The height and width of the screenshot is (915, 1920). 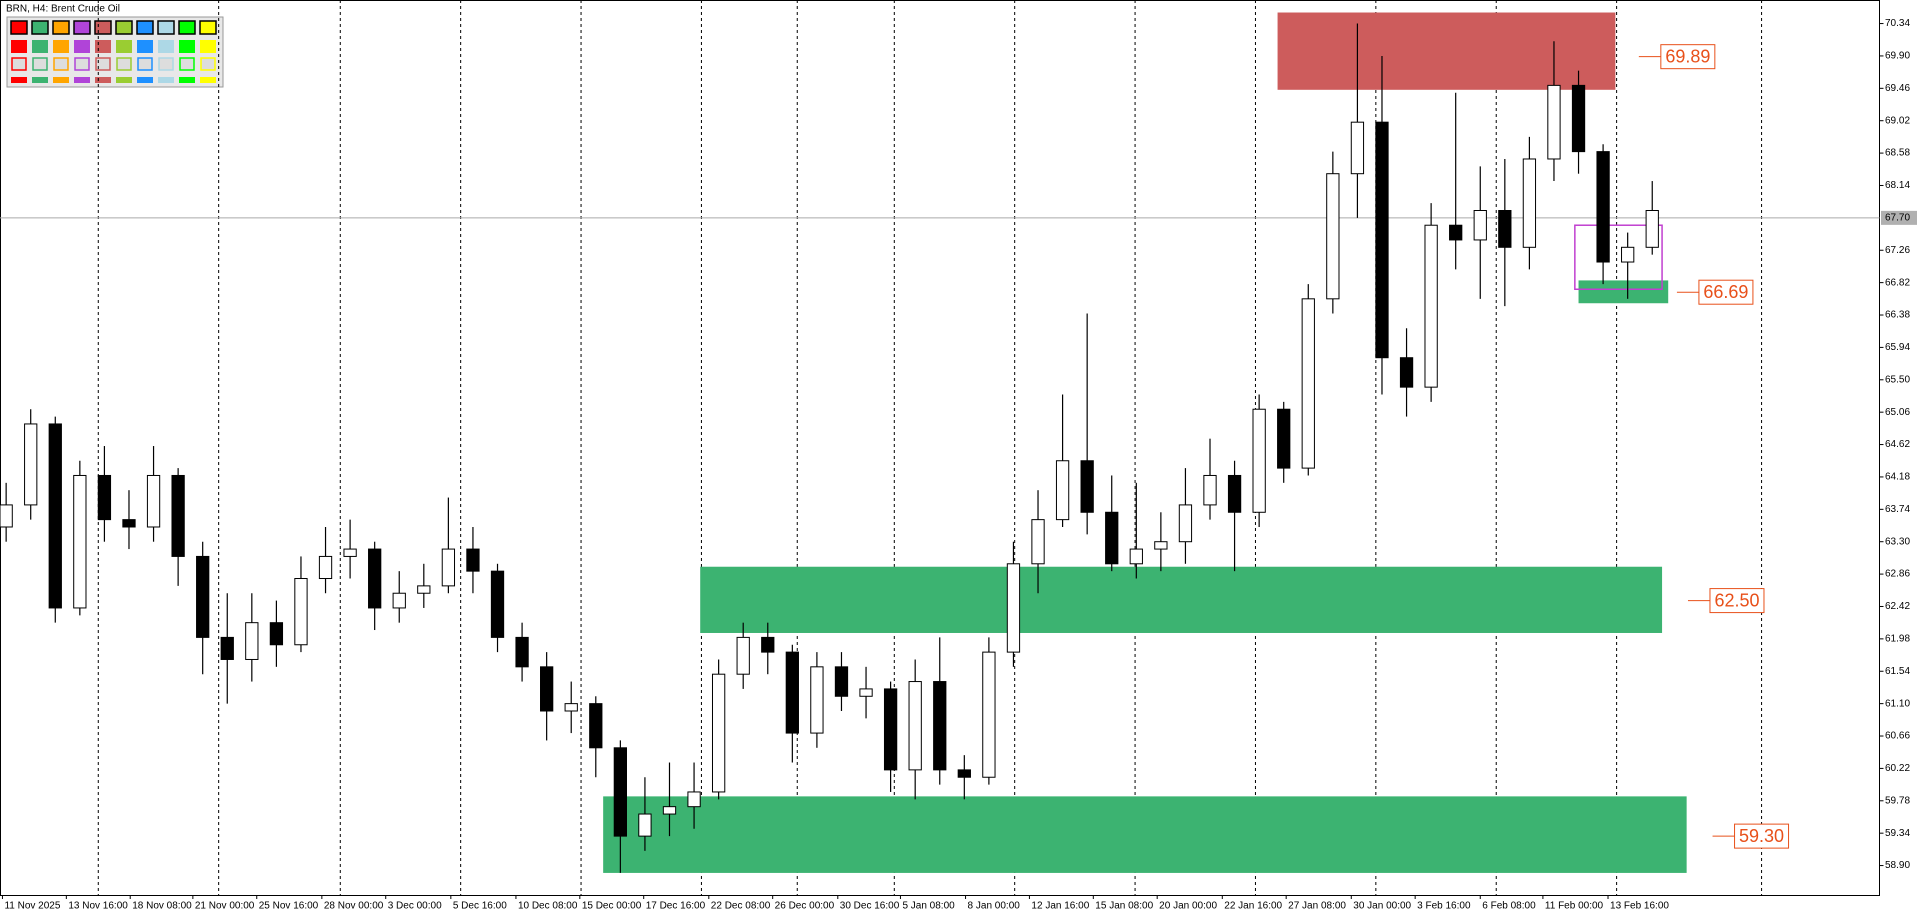 I want to click on x-tick-label: 8 Jan 00:00, so click(x=994, y=906).